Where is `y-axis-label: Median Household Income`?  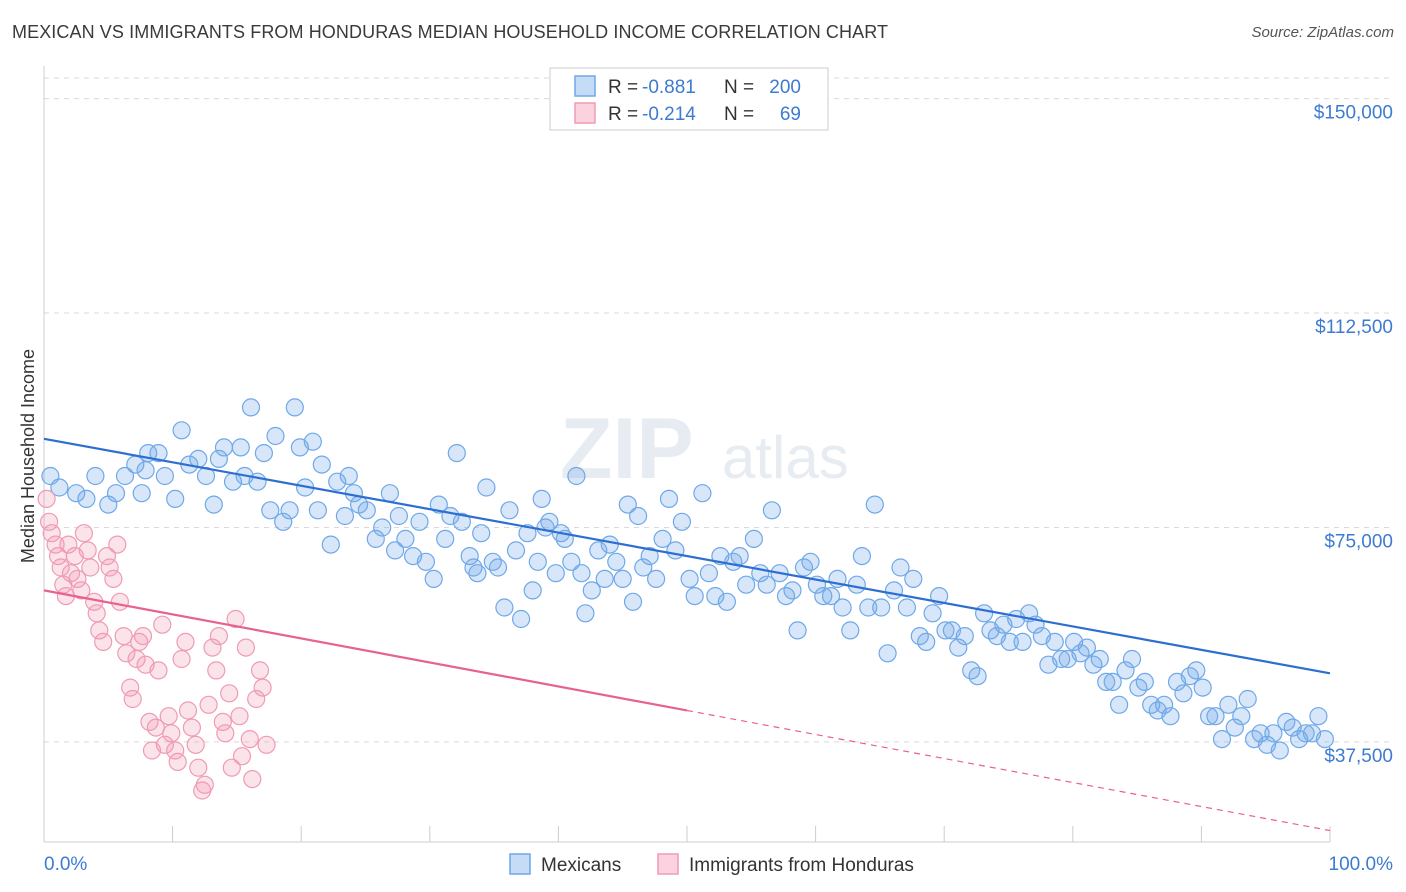
y-axis-label: Median Household Income is located at coordinates (28, 456).